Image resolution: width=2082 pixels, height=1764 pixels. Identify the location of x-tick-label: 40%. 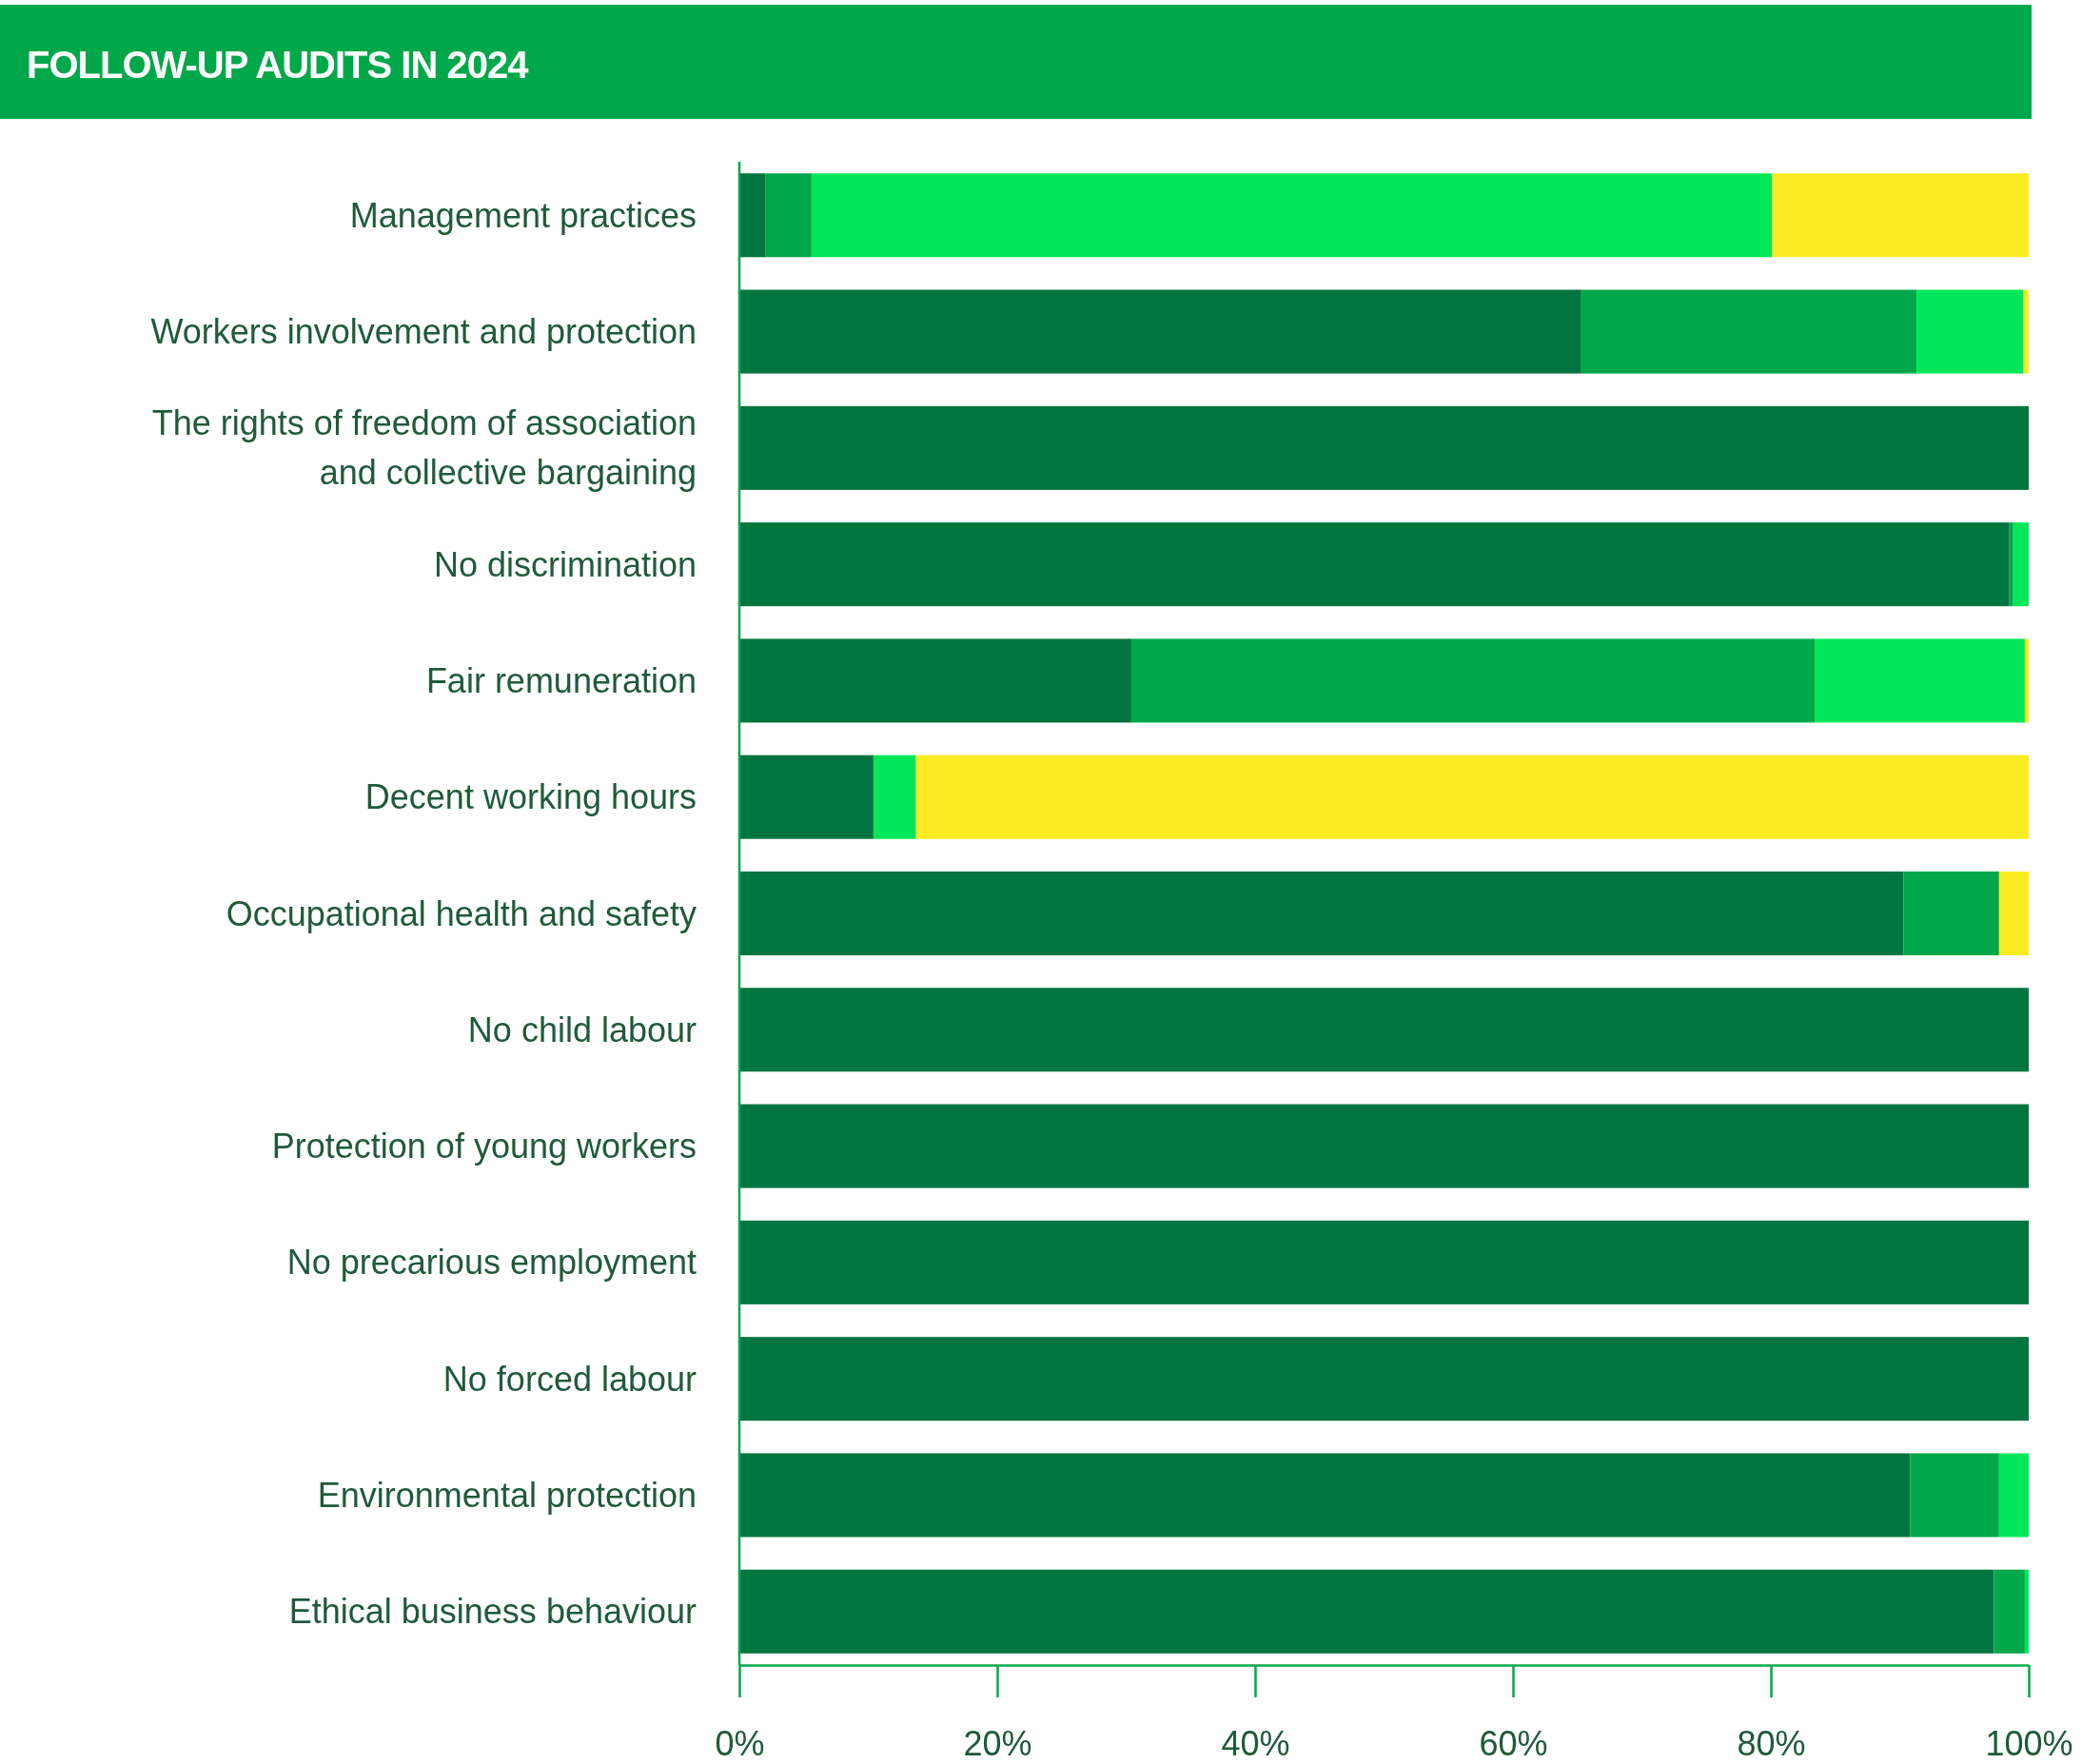
(1256, 1743).